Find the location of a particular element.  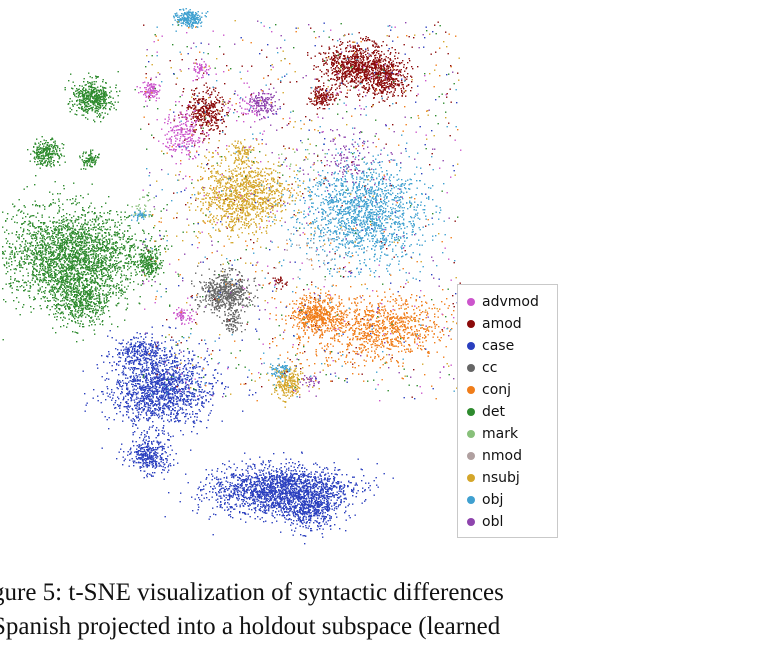

legend-label-det: det is located at coordinates (493, 412).